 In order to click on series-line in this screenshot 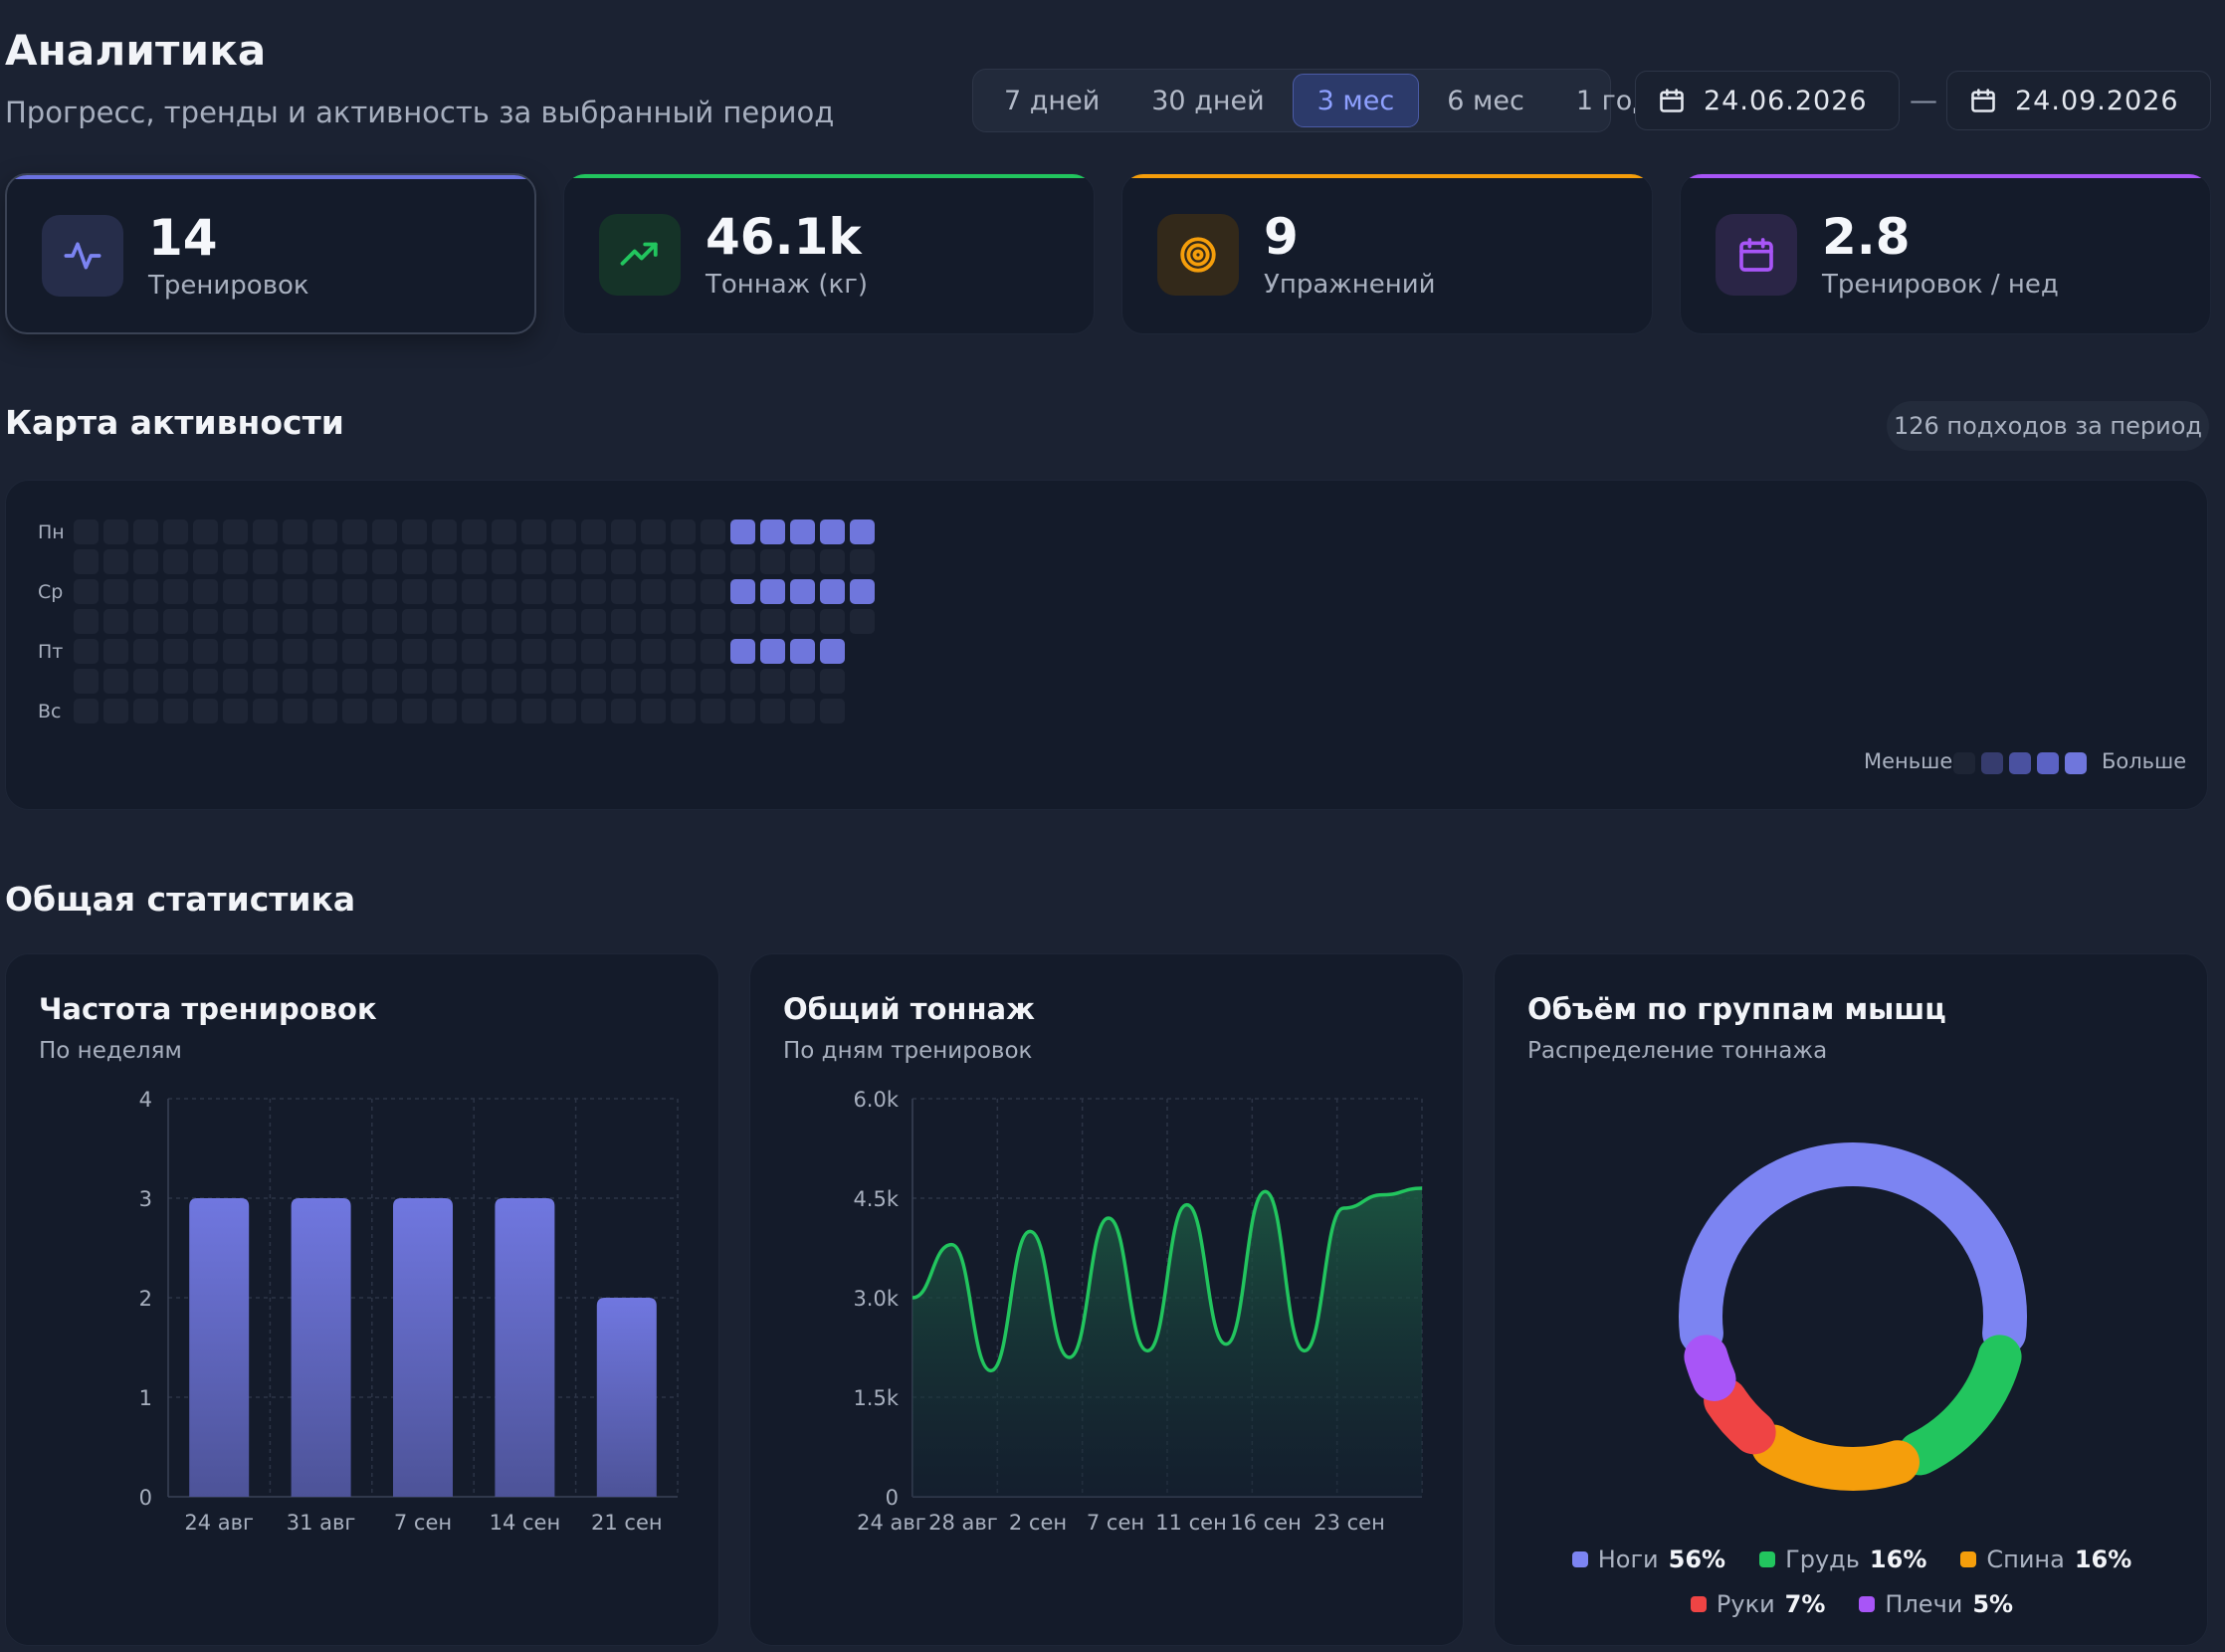, I will do `click(1167, 1279)`.